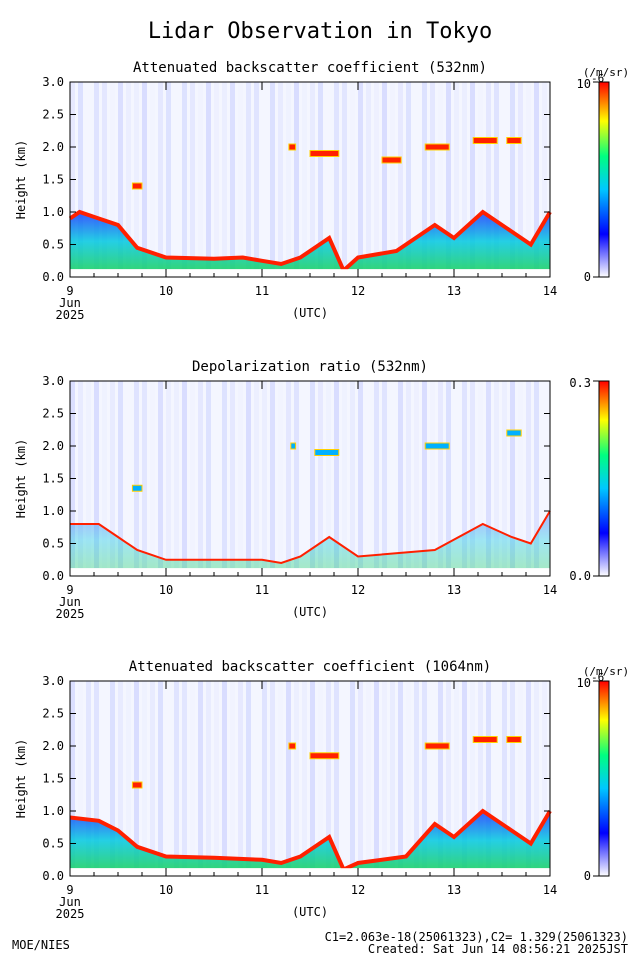  What do you see at coordinates (320, 31) in the screenshot?
I see `figure-title: Lidar Observation in Tokyo` at bounding box center [320, 31].